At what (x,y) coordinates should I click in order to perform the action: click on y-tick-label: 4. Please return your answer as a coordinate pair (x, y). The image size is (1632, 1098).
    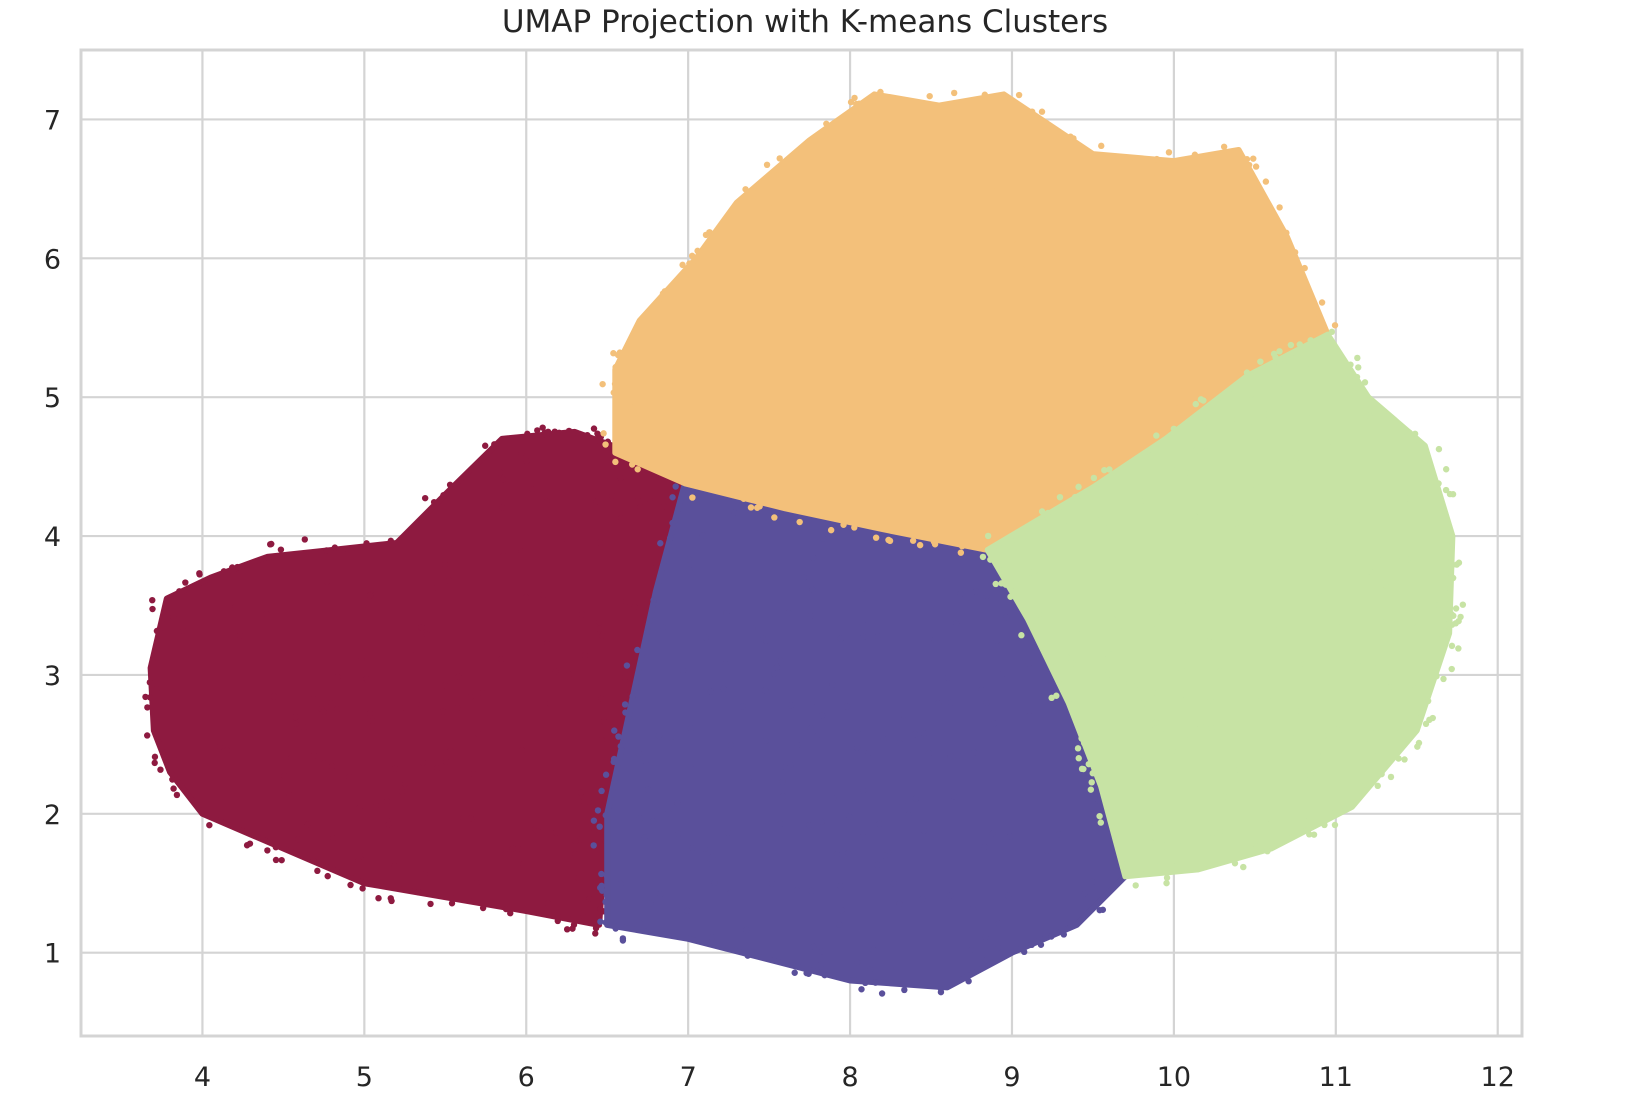
    Looking at the image, I should click on (52, 537).